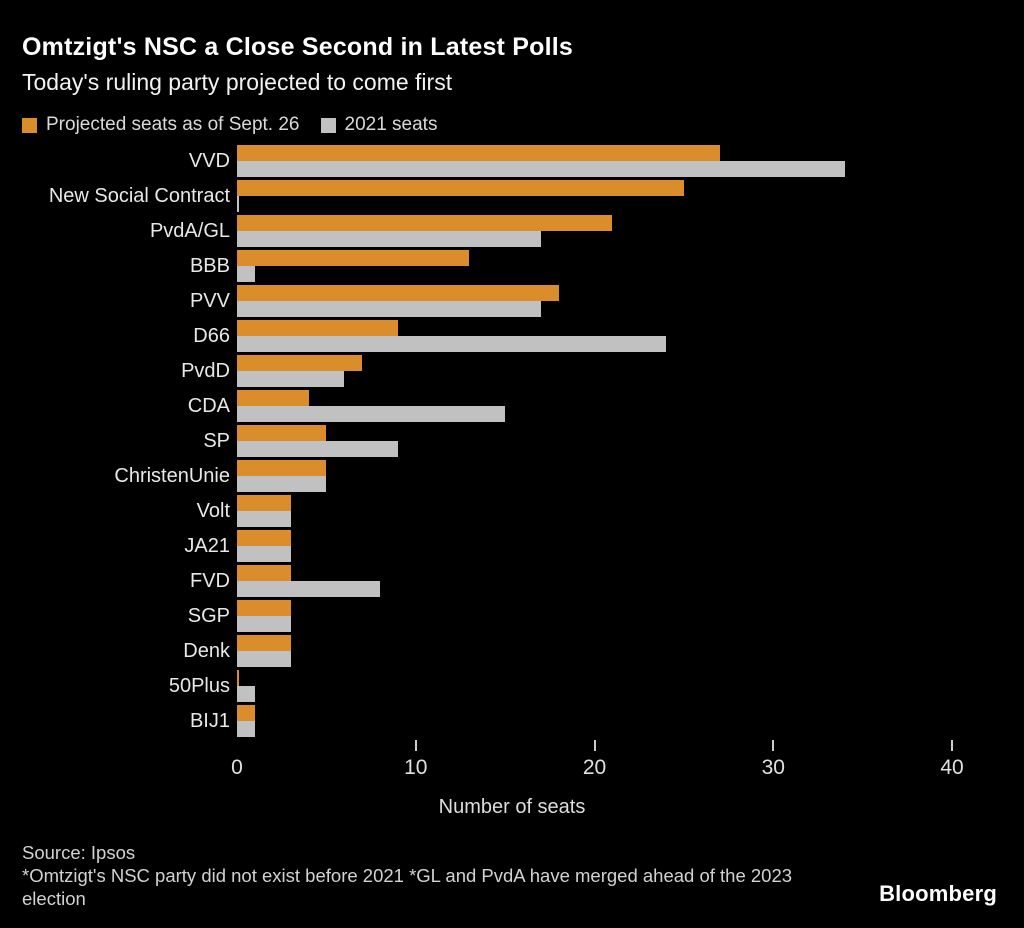  I want to click on bar-row: JA21, so click(512, 547).